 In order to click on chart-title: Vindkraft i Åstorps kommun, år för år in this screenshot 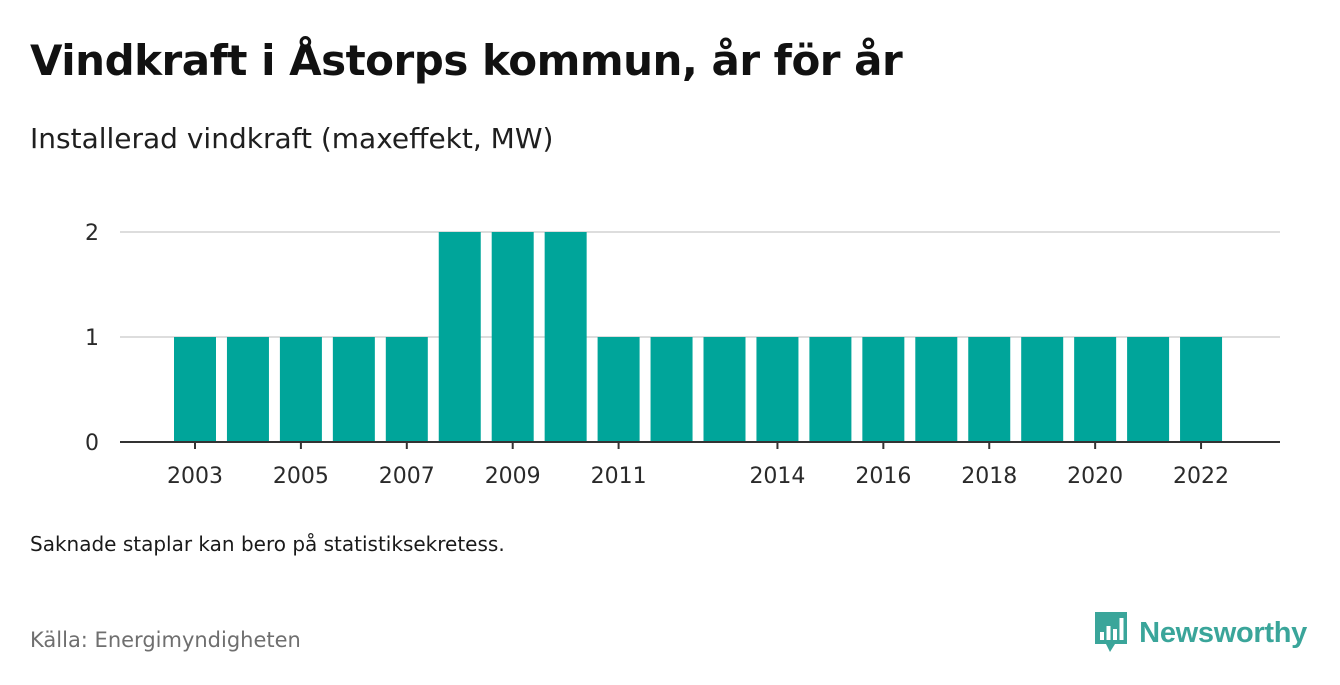, I will do `click(466, 60)`.